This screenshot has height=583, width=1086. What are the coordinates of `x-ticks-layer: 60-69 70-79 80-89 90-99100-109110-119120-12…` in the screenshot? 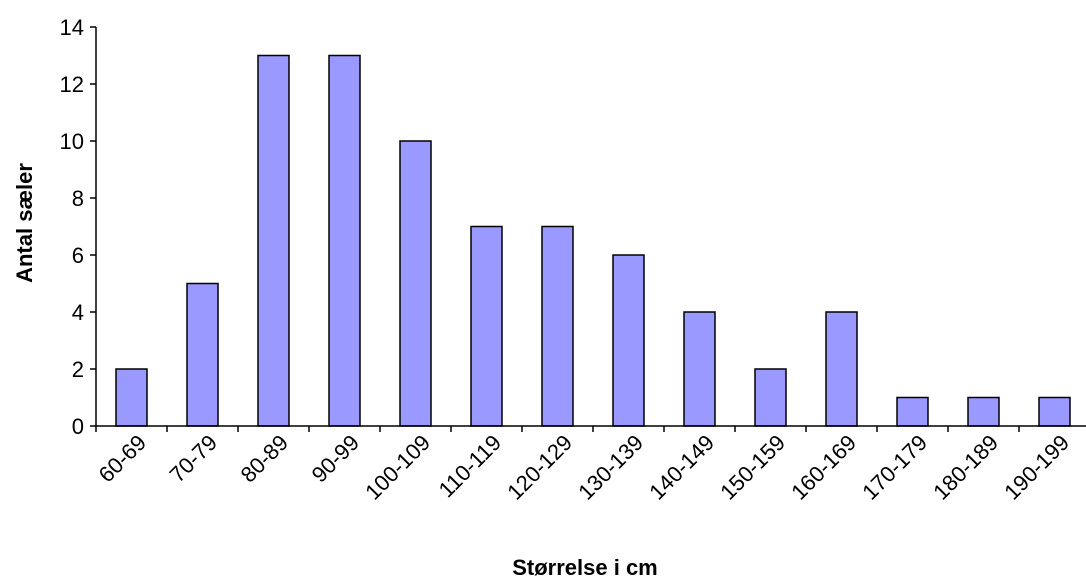 It's located at (584, 465).